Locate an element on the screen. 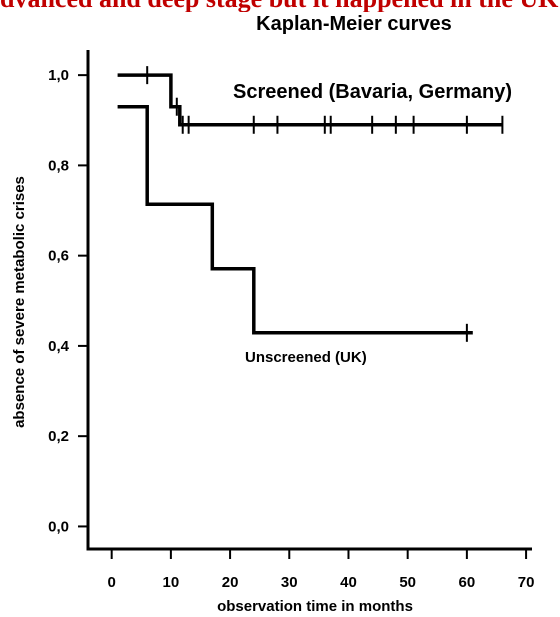 This screenshot has height=617, width=560. series-label-unscreened: Unscreened (UK) is located at coordinates (306, 357).